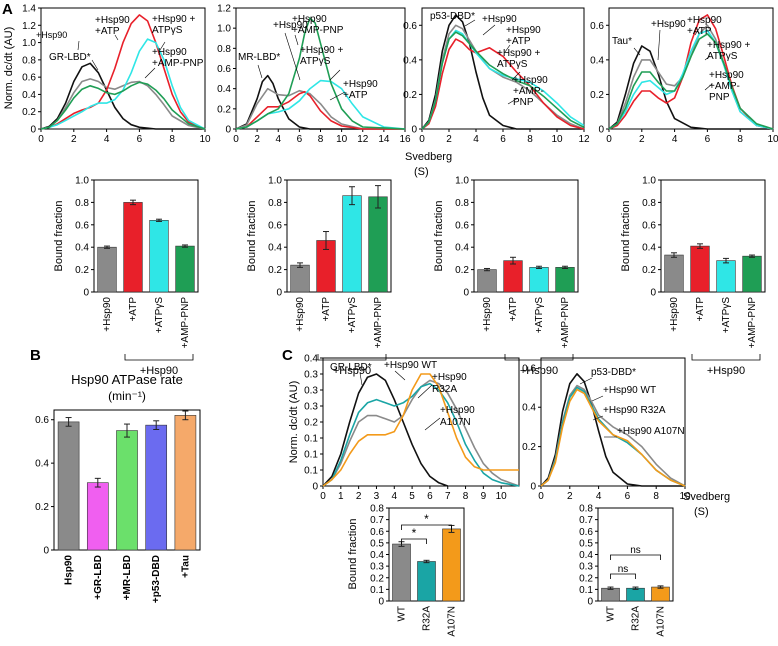  Describe the element at coordinates (35, 355) in the screenshot. I see `panel-label-b: B` at that location.